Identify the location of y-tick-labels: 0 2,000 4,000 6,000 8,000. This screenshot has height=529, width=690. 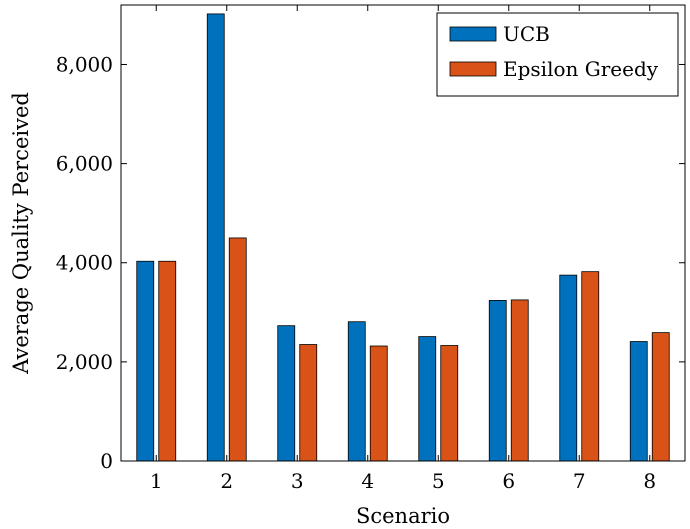
(84, 262).